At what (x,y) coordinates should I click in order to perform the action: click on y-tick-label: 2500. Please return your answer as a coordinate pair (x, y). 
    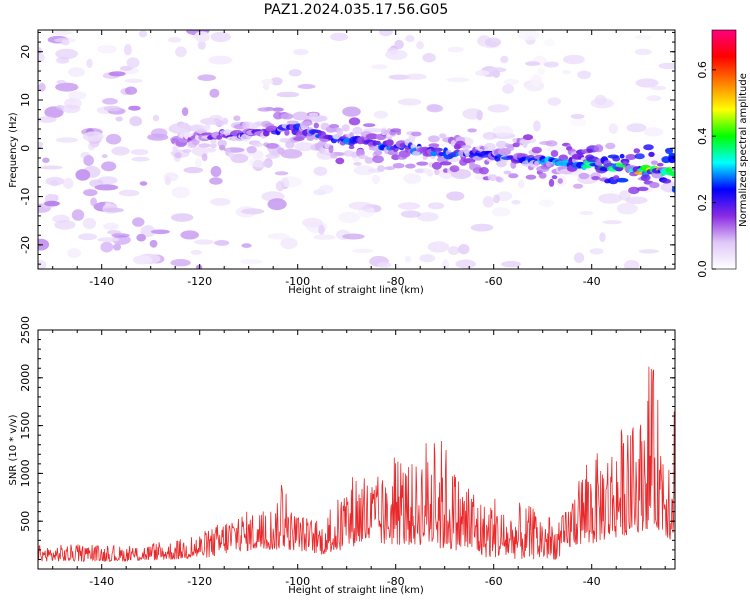
    Looking at the image, I should click on (25, 330).